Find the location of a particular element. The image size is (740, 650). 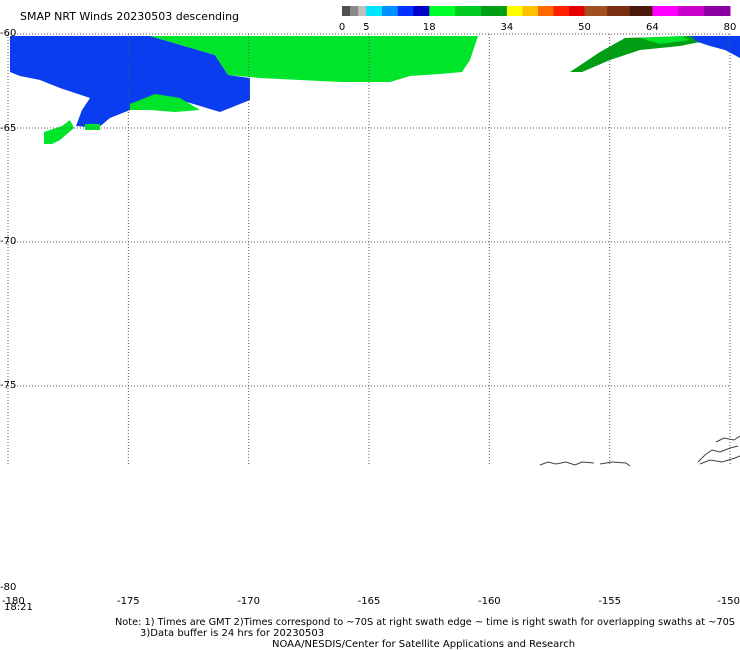

longitude-label: -160 is located at coordinates (489, 601).